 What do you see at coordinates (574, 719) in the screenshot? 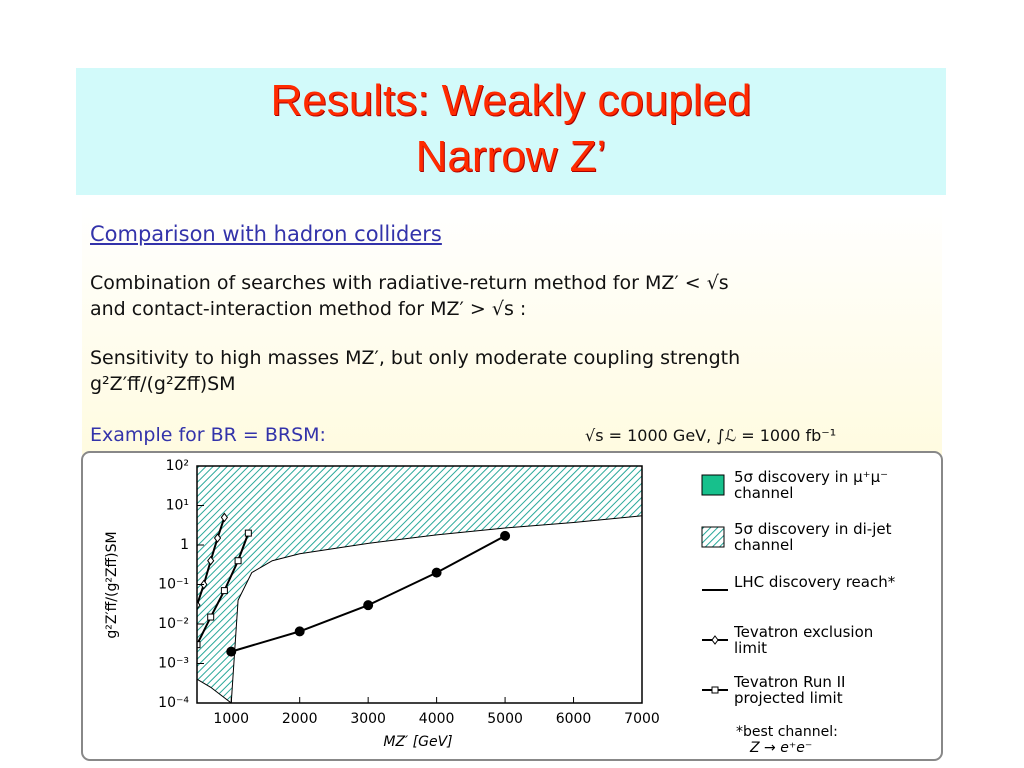
I see `x-tick-label: 6000` at bounding box center [574, 719].